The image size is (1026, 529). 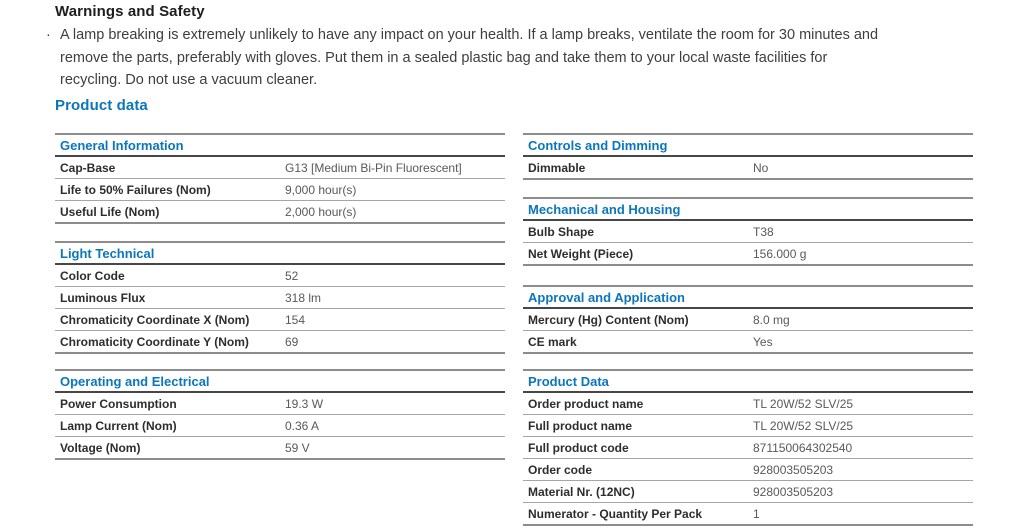 I want to click on spec-row-chromaticity-coordinate-x-nom: Chromaticity Coordinate X (Nom) 154, so click(x=280, y=320).